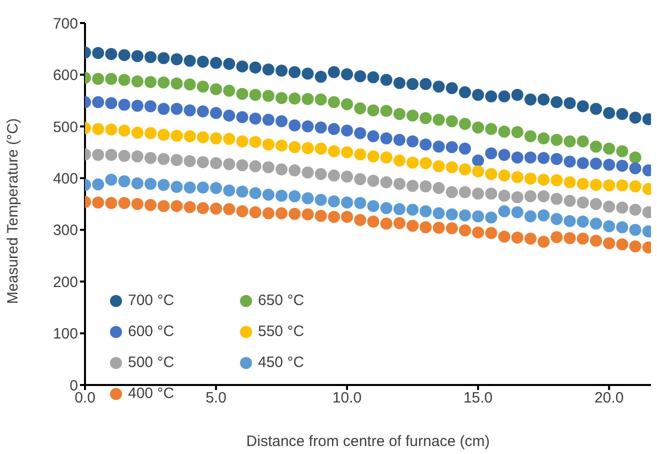 The image size is (657, 454). I want to click on x-tick-label: 10.0, so click(347, 398).